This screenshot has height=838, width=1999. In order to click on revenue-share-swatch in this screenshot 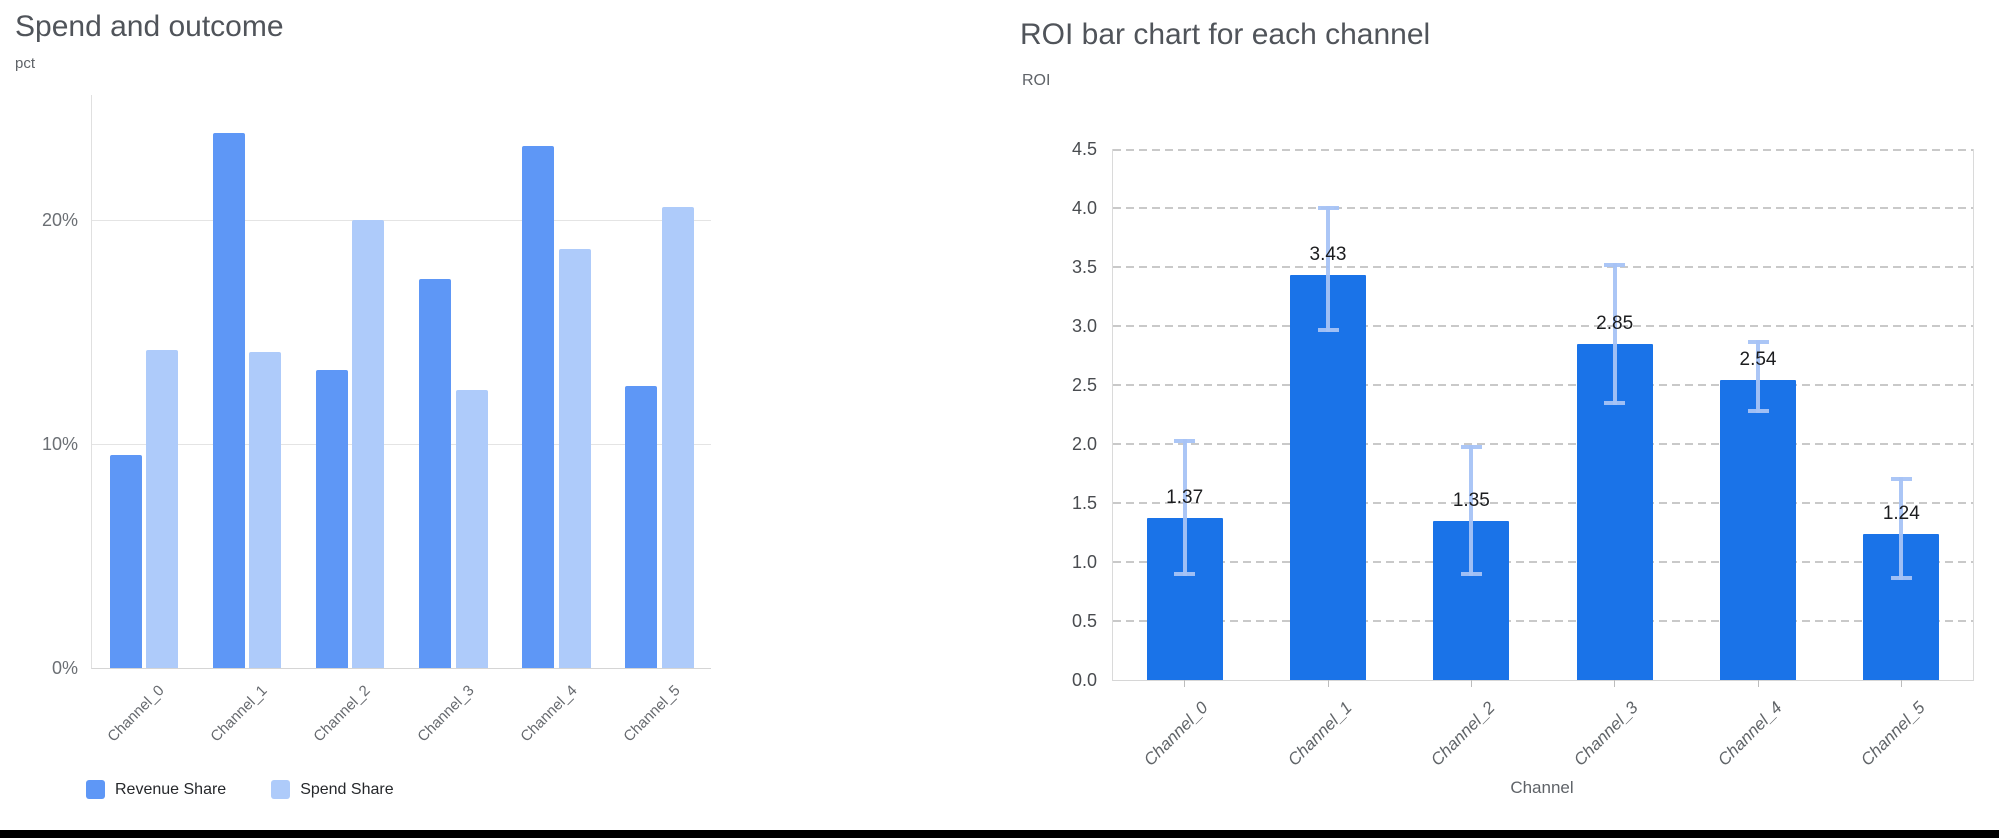, I will do `click(95, 789)`.